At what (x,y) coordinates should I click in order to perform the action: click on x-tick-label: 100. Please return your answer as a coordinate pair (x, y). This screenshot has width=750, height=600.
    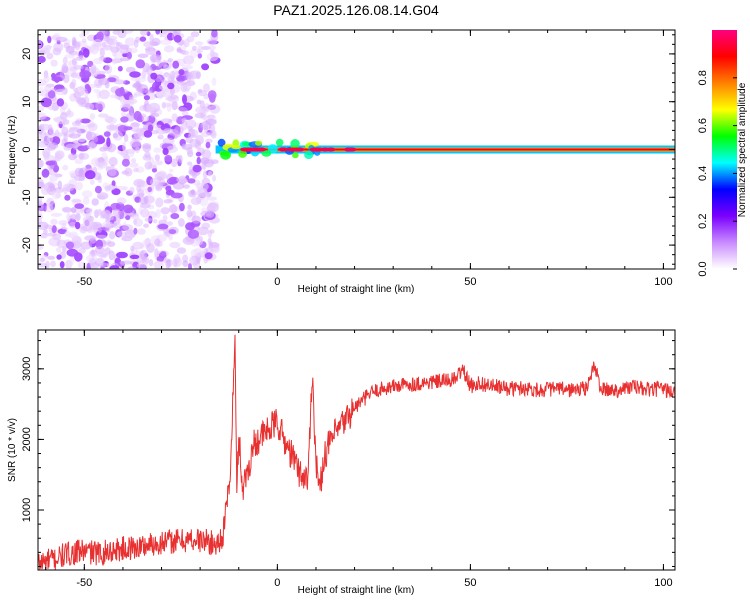
    Looking at the image, I should click on (663, 282).